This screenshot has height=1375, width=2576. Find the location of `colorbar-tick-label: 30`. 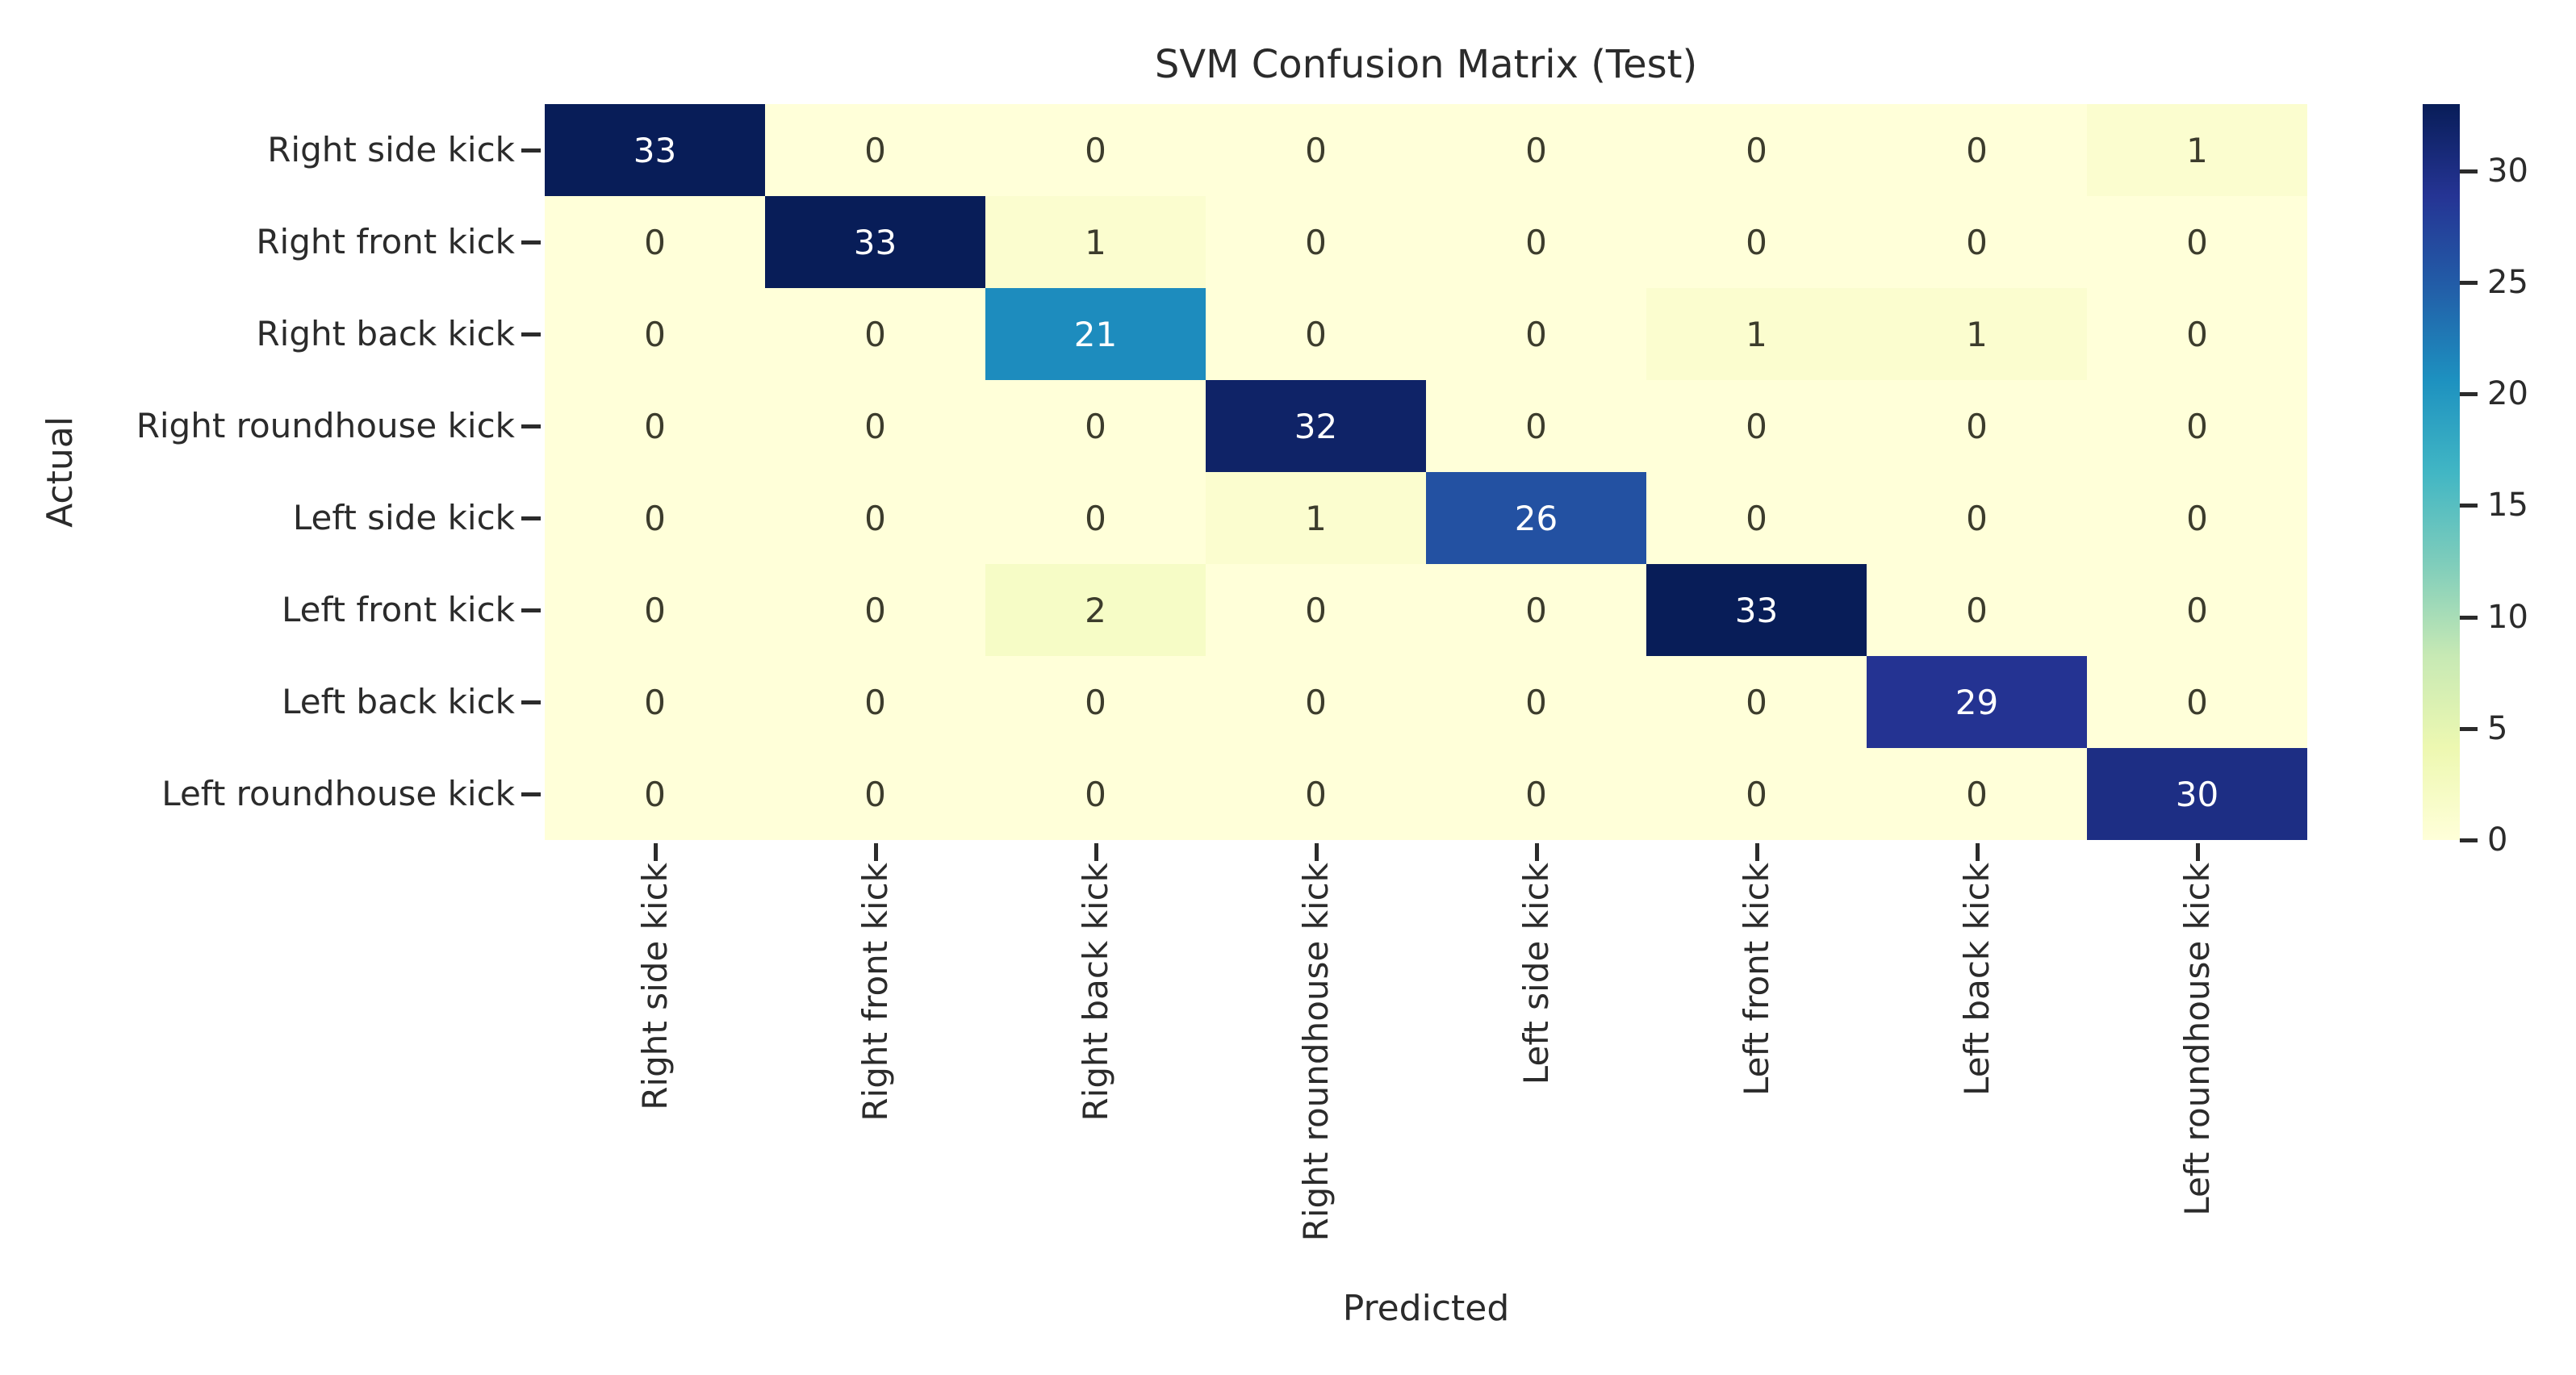

colorbar-tick-label: 30 is located at coordinates (2507, 171).